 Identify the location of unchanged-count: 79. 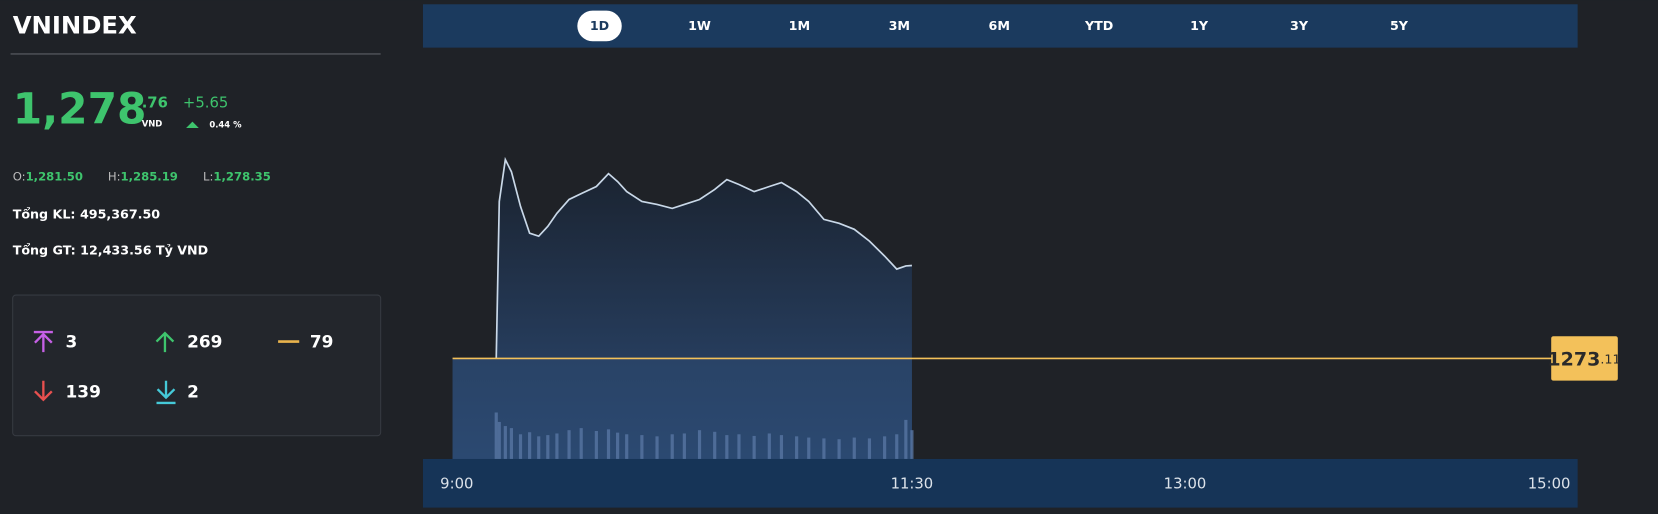
(322, 342).